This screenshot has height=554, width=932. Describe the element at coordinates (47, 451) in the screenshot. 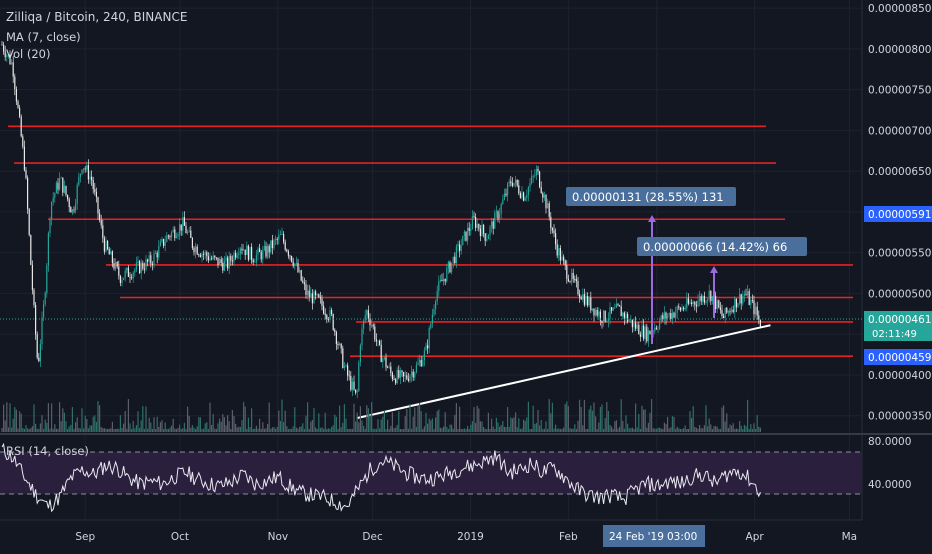

I see `rsi-indicator-label: RSI (14, close)` at that location.